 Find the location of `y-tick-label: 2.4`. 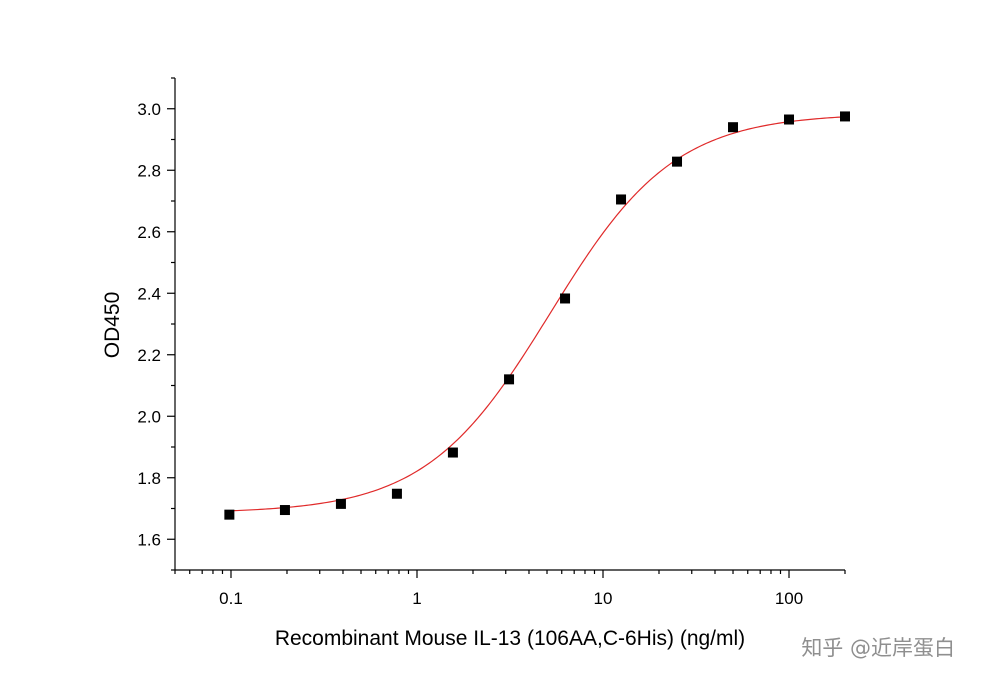

y-tick-label: 2.4 is located at coordinates (149, 293).